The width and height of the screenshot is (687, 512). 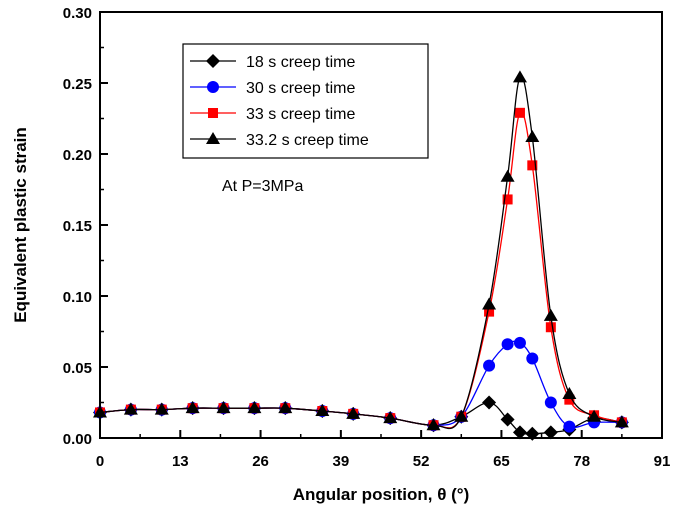 I want to click on y-tick-label: 0.10, so click(x=77, y=297).